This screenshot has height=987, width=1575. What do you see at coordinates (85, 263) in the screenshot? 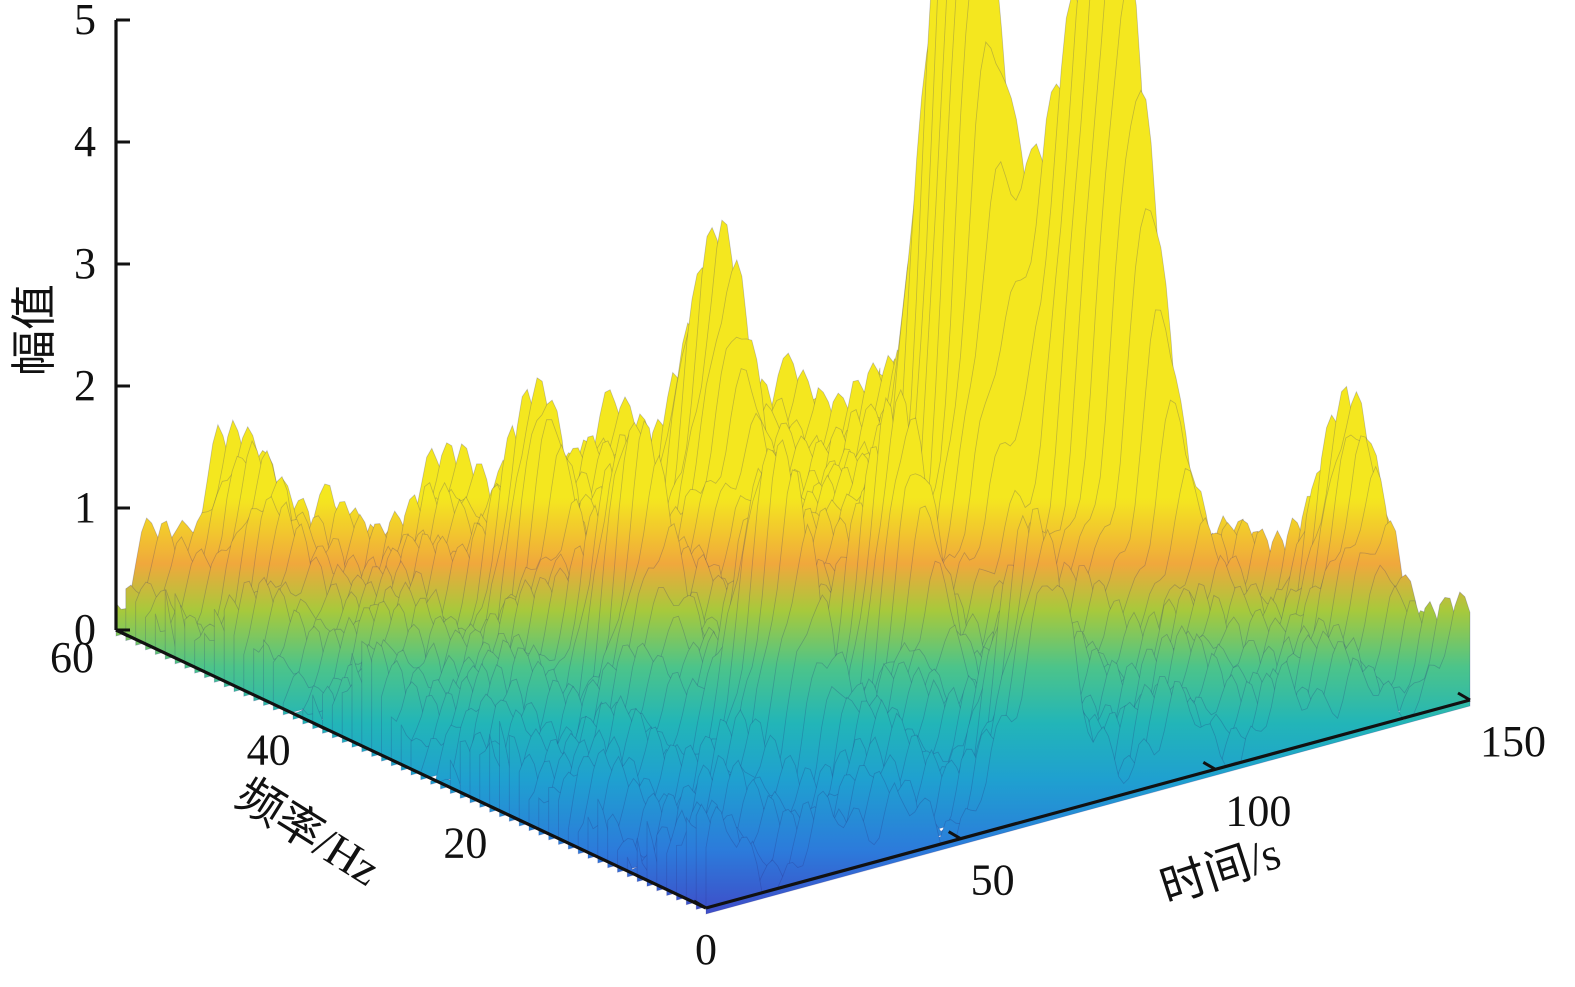
I see `z-tick-label: 3` at bounding box center [85, 263].